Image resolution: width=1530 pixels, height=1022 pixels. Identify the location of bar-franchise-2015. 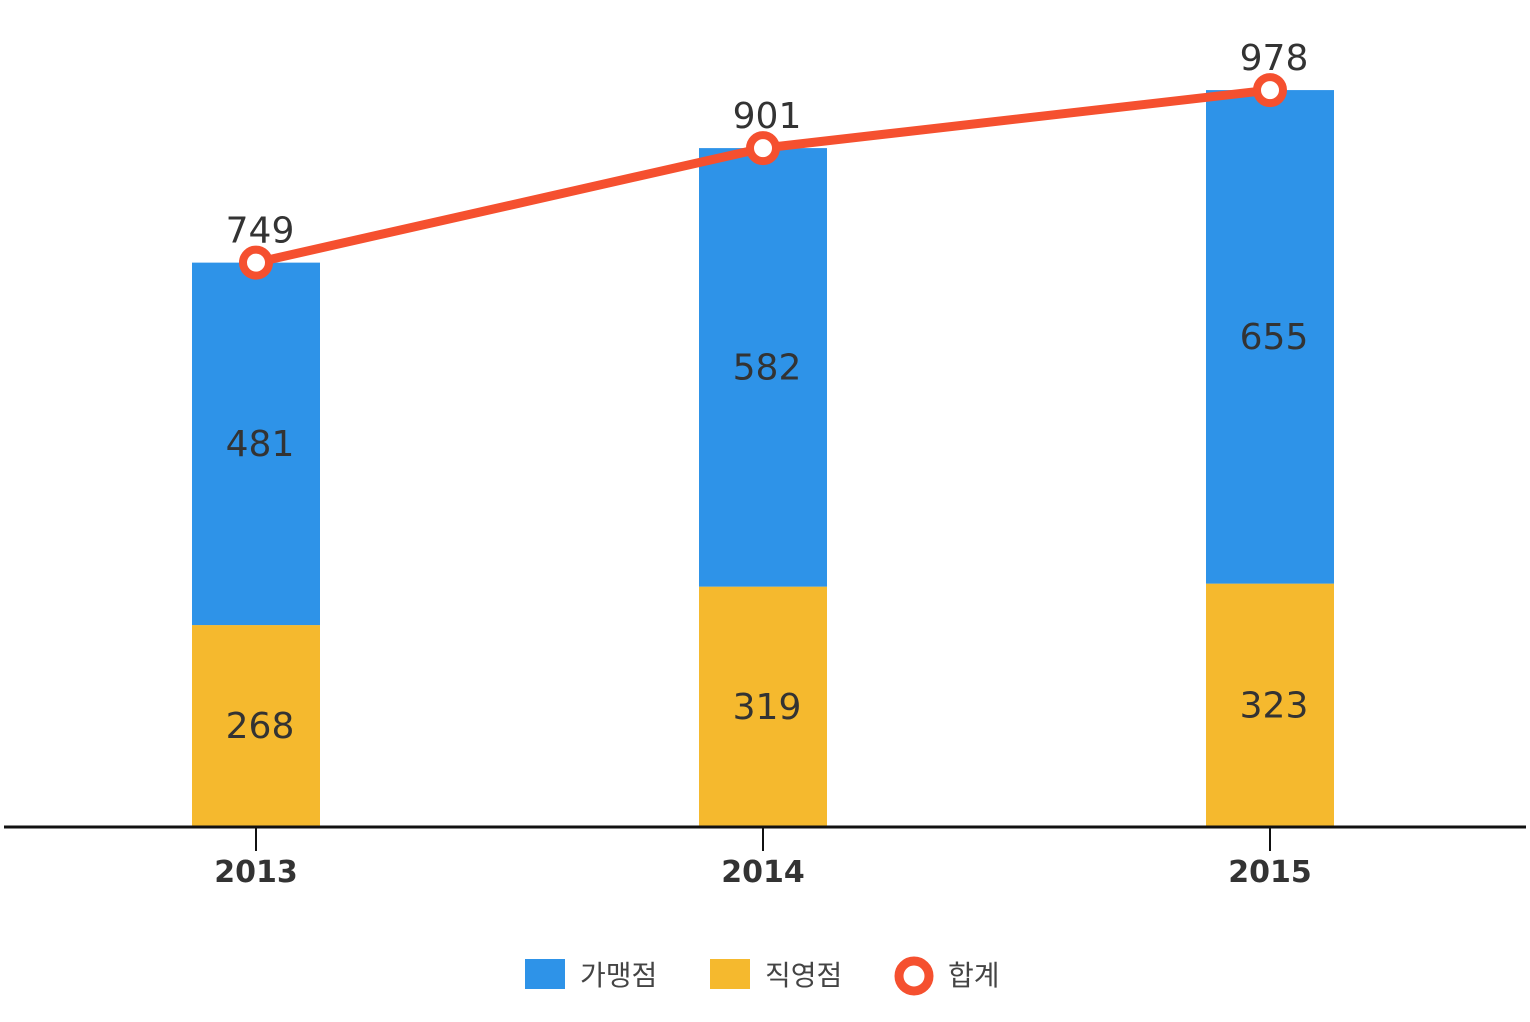
(1270, 337).